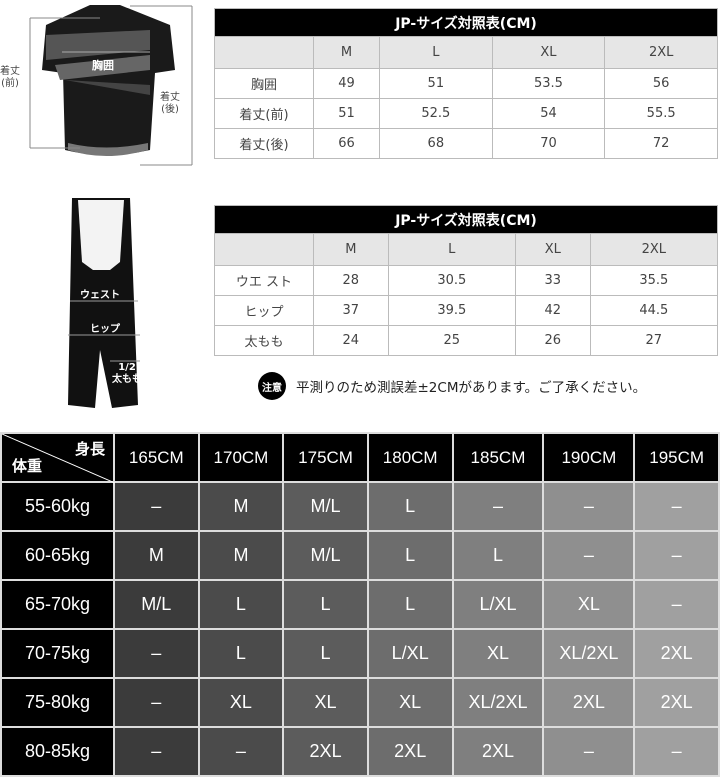 The width and height of the screenshot is (720, 778). Describe the element at coordinates (264, 280) in the screenshot. I see `row-label: ウエ スト` at that location.